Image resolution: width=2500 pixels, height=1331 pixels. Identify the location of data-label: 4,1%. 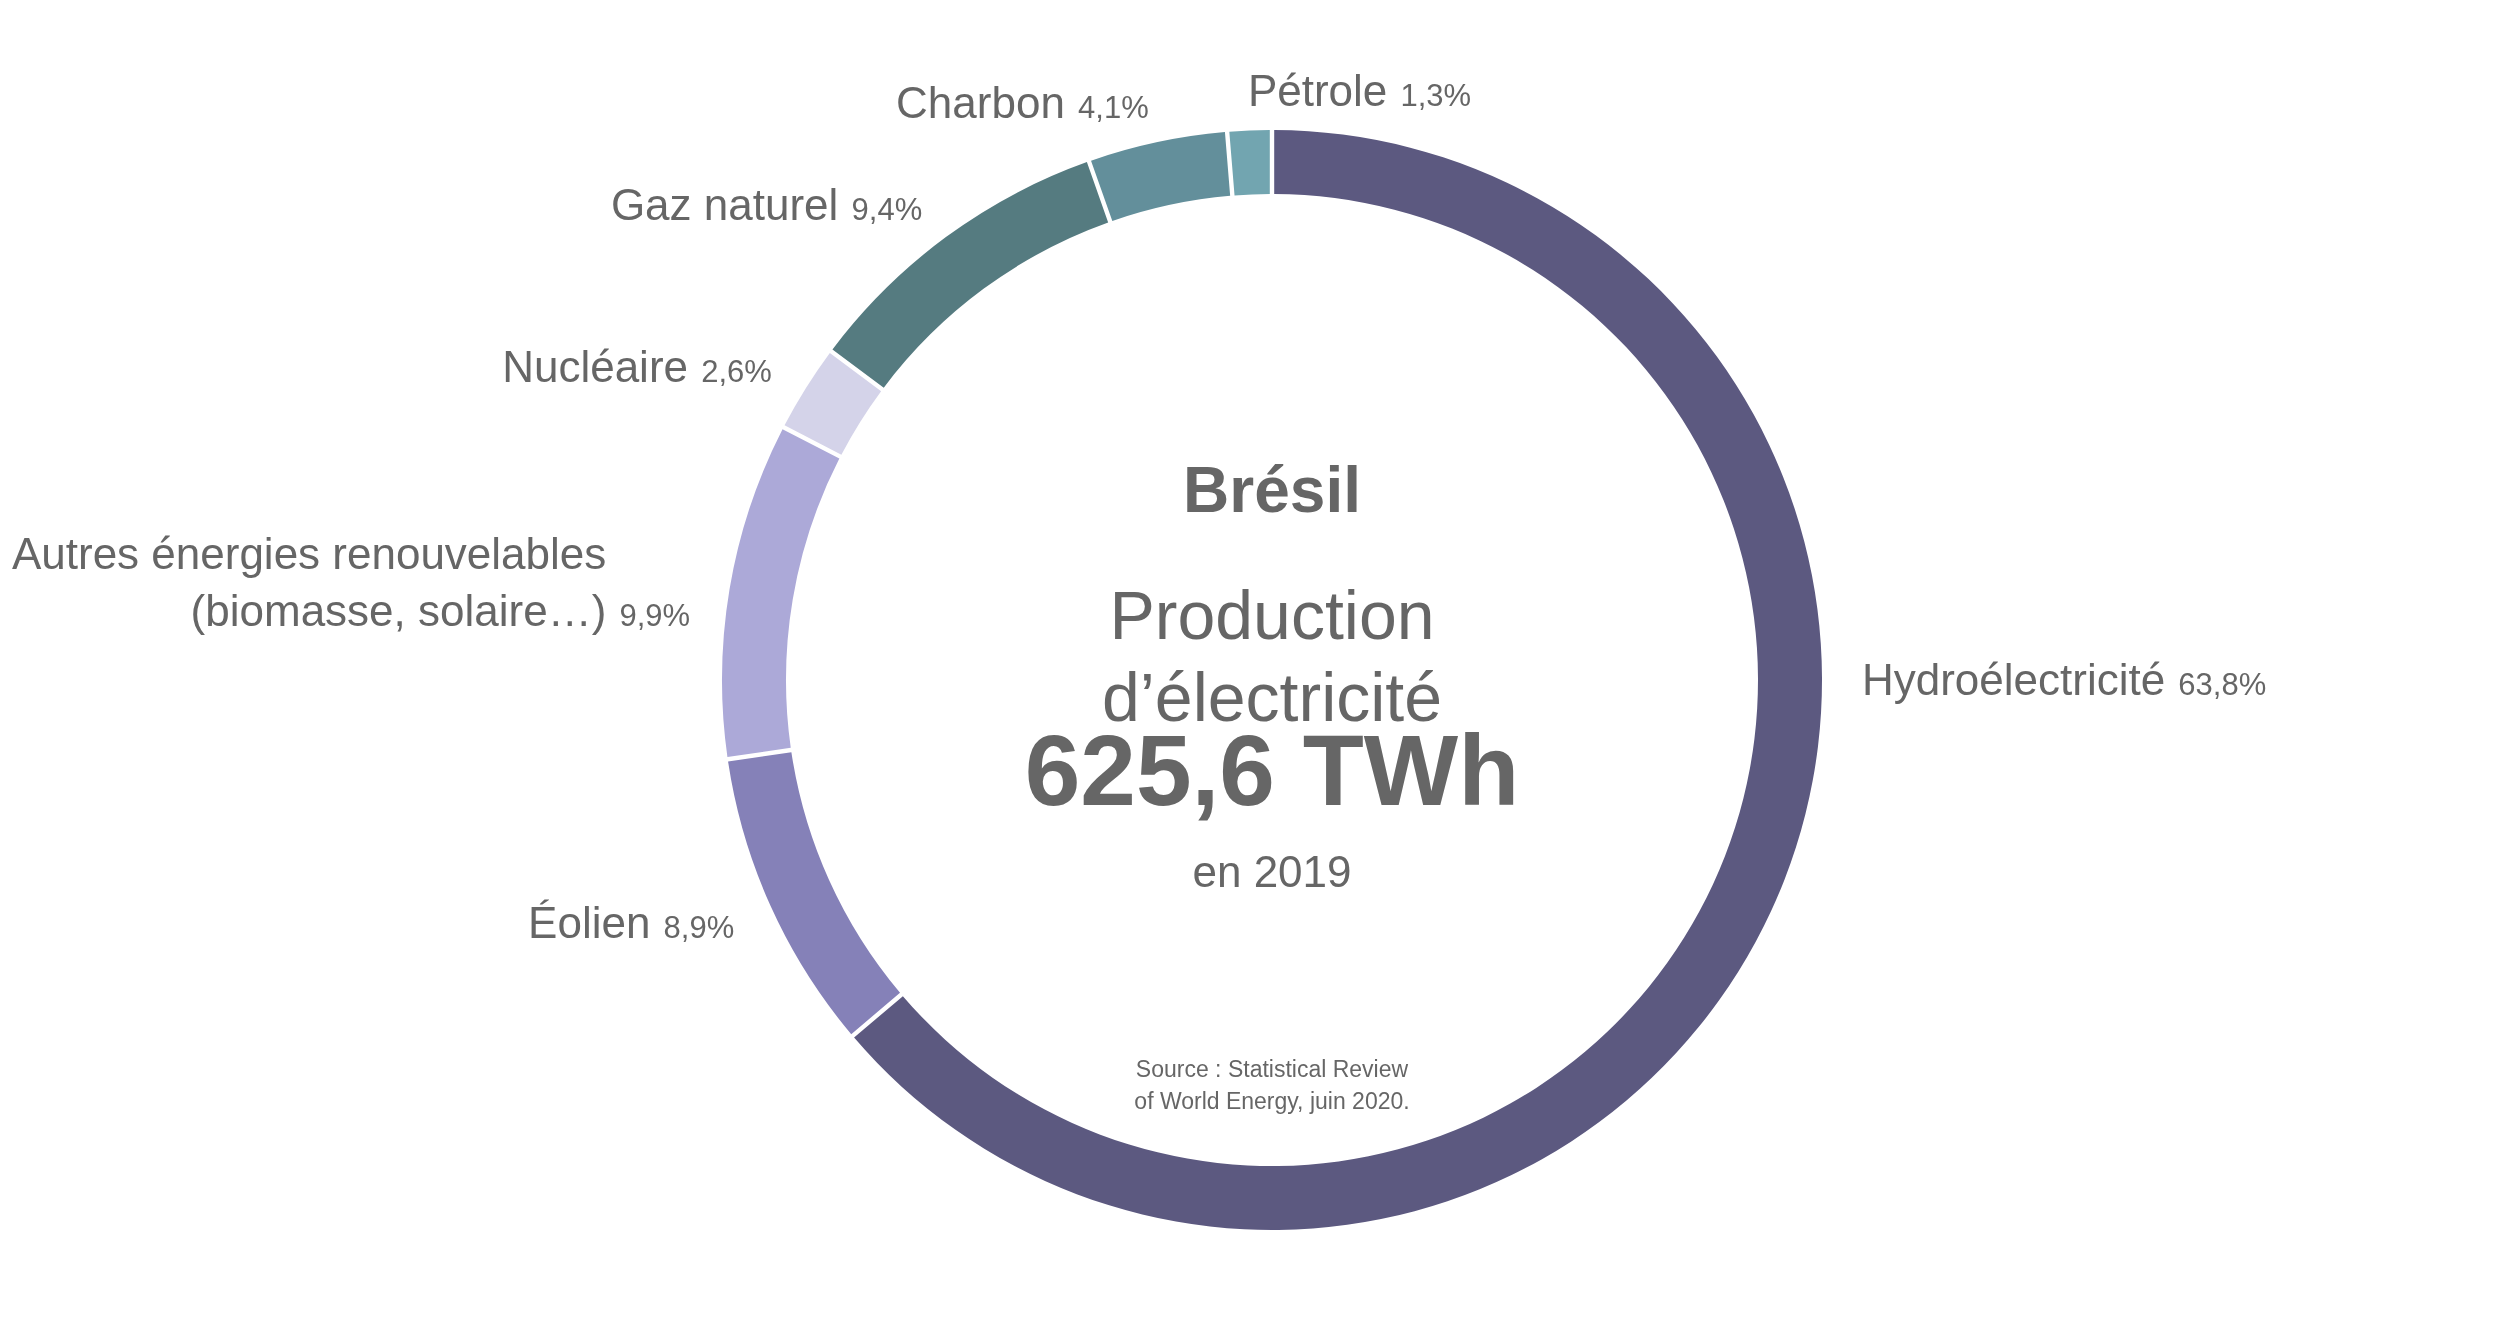
(1113, 108).